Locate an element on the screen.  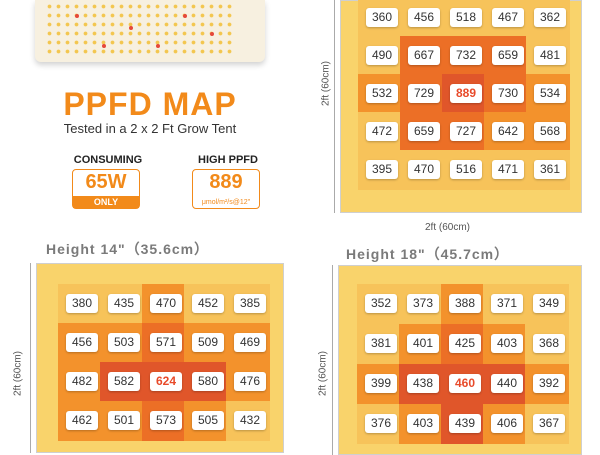
ppfd-value-cell: 729 is located at coordinates (424, 93).